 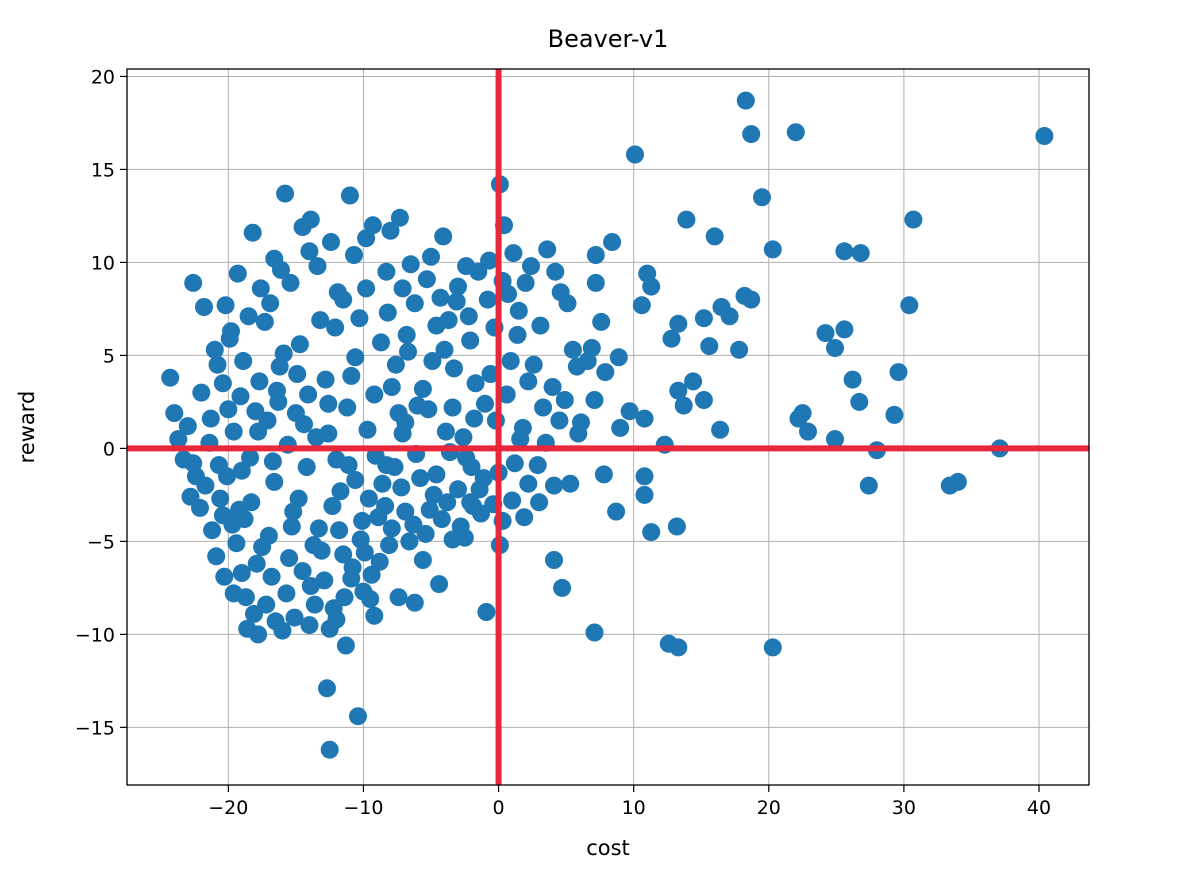 I want to click on x-tick-label: 0, so click(x=499, y=808).